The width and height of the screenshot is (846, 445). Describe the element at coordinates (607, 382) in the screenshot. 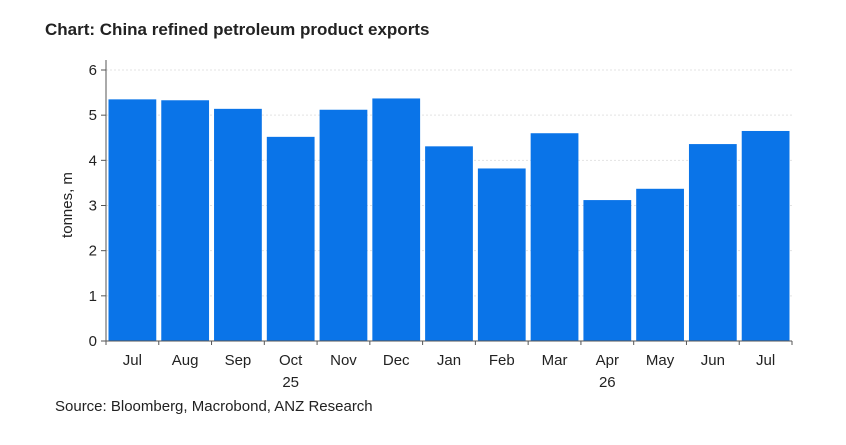

I see `x-year-label: 26` at that location.